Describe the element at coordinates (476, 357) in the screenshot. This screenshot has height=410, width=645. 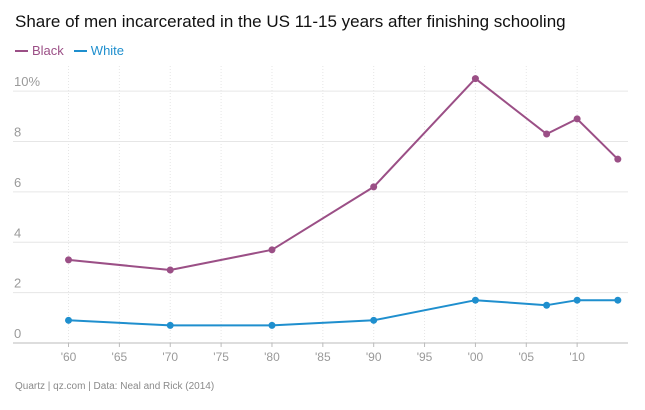
I see `x-tick-label: '00` at that location.